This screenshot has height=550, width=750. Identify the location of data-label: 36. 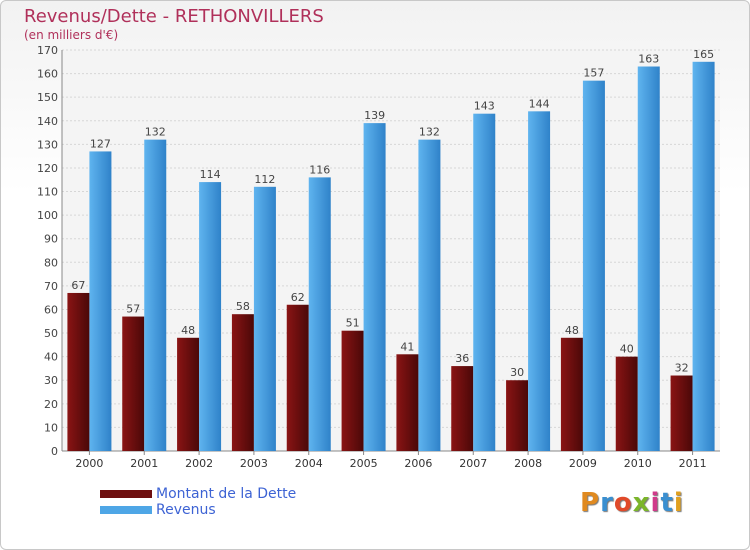
(462, 358).